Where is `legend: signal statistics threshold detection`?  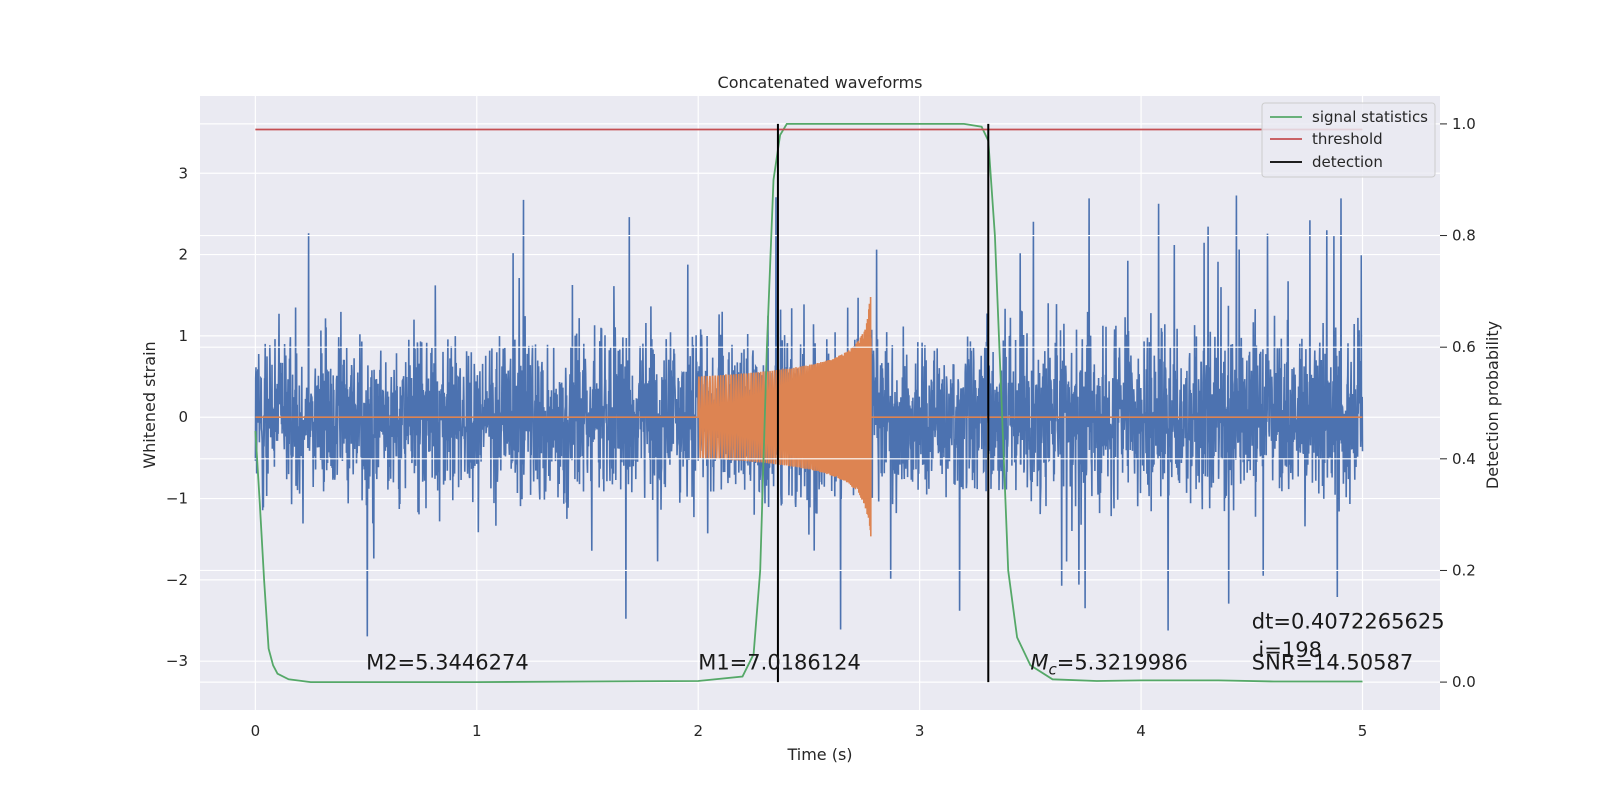 legend: signal statistics threshold detection is located at coordinates (1348, 140).